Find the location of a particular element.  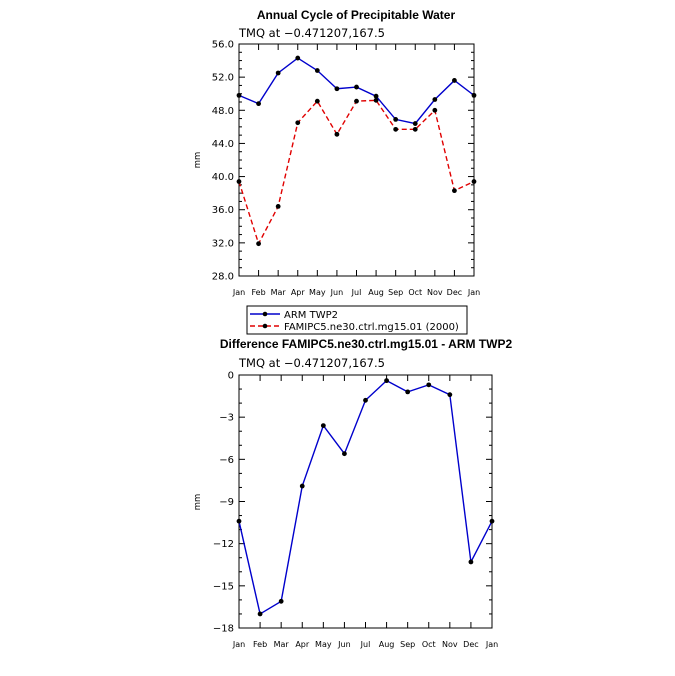

legend-label-arm: ARM TWP2 is located at coordinates (311, 315).